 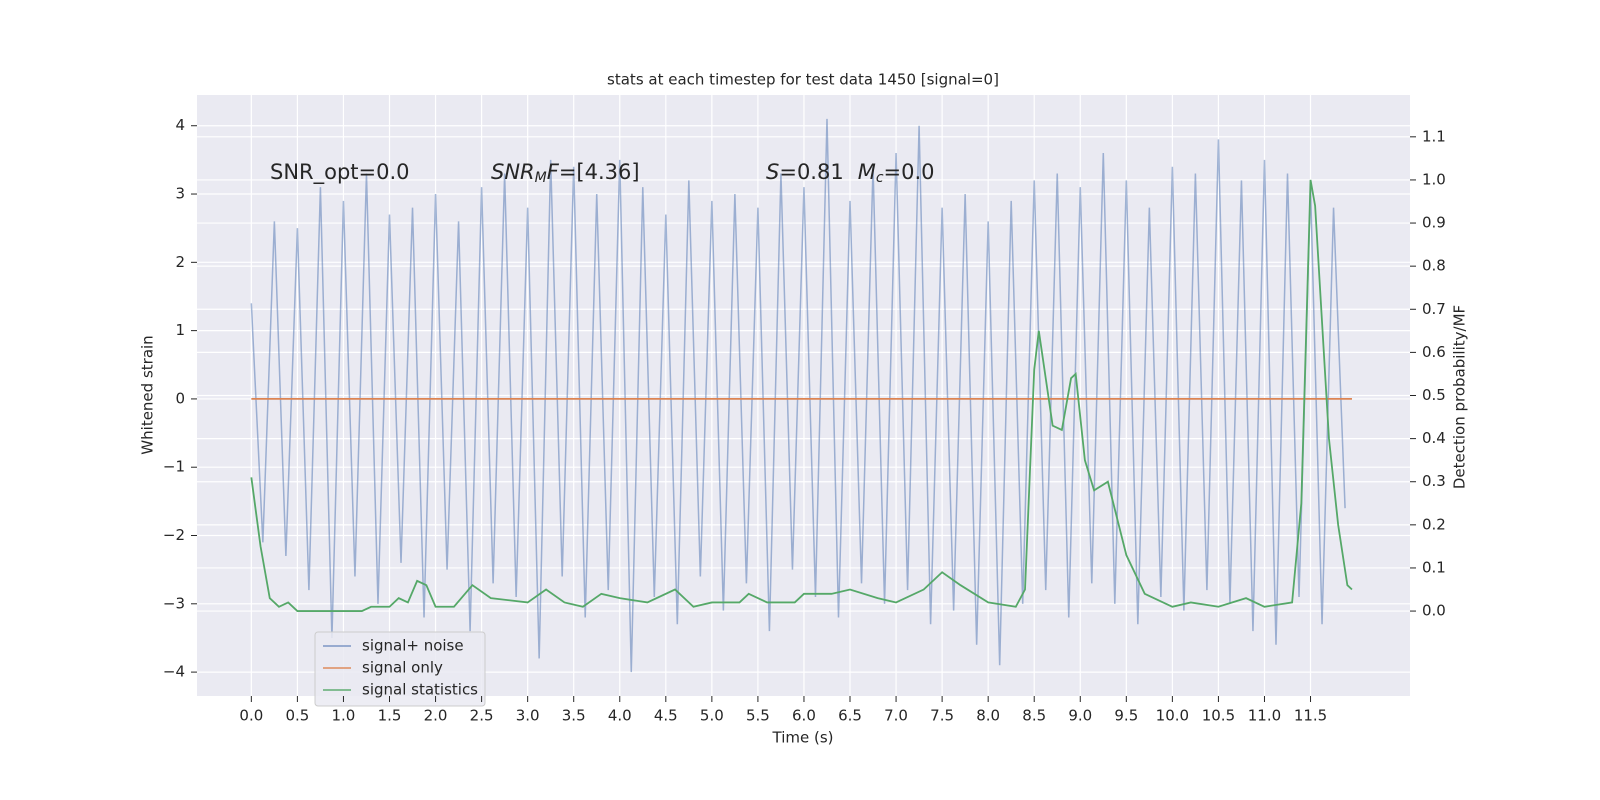 I want to click on x-tick-label: 10.5, so click(x=1218, y=716).